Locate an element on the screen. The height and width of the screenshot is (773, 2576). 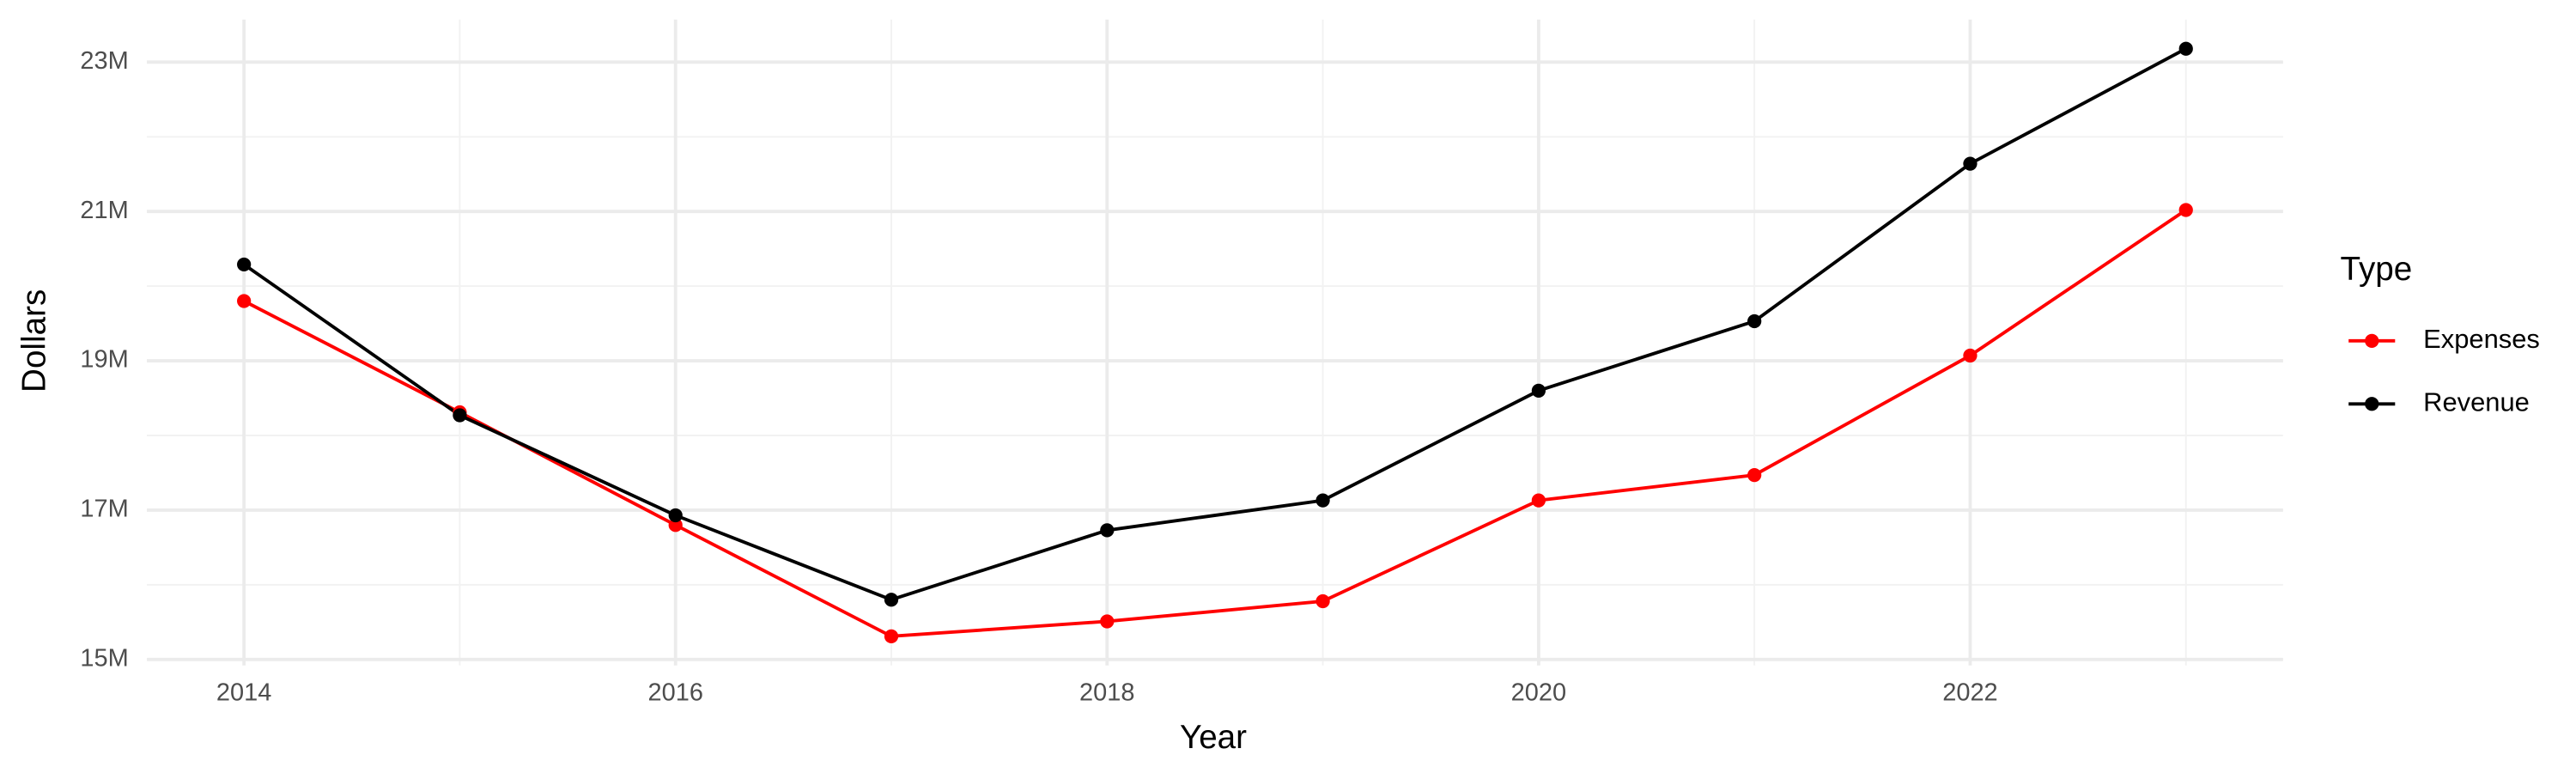
legend-label: Expenses is located at coordinates (2481, 339).